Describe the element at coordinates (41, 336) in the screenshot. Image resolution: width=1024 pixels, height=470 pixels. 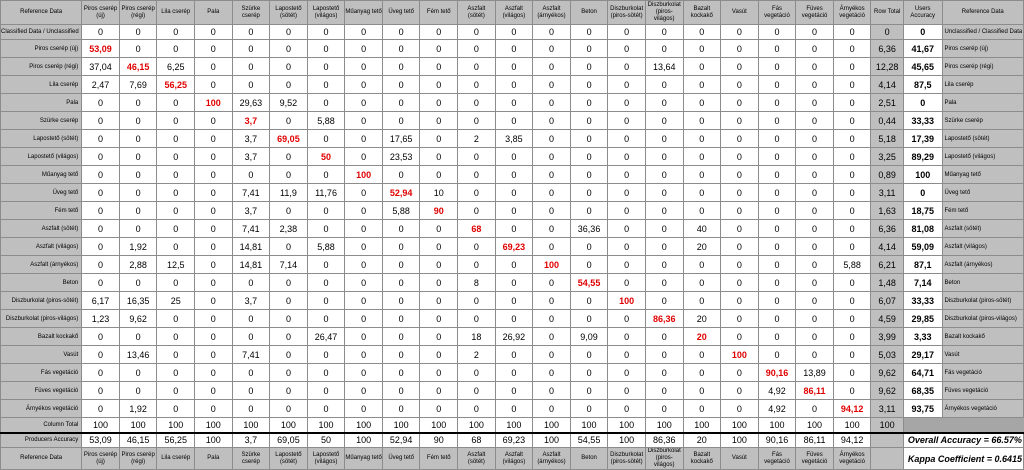
I see `row-label: Bazalt kockakő` at that location.